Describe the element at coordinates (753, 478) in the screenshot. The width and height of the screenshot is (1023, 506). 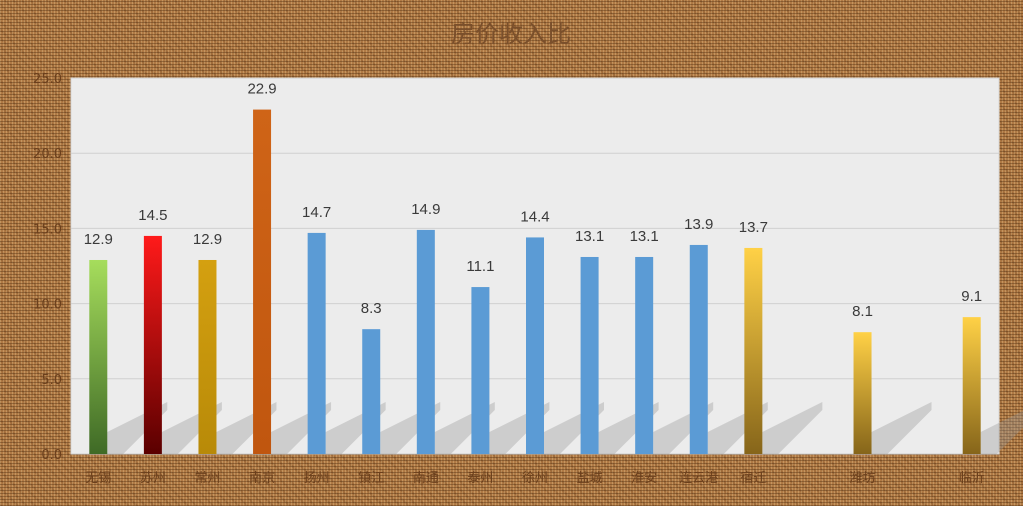
I see `x-tick-label: 宿迁` at that location.